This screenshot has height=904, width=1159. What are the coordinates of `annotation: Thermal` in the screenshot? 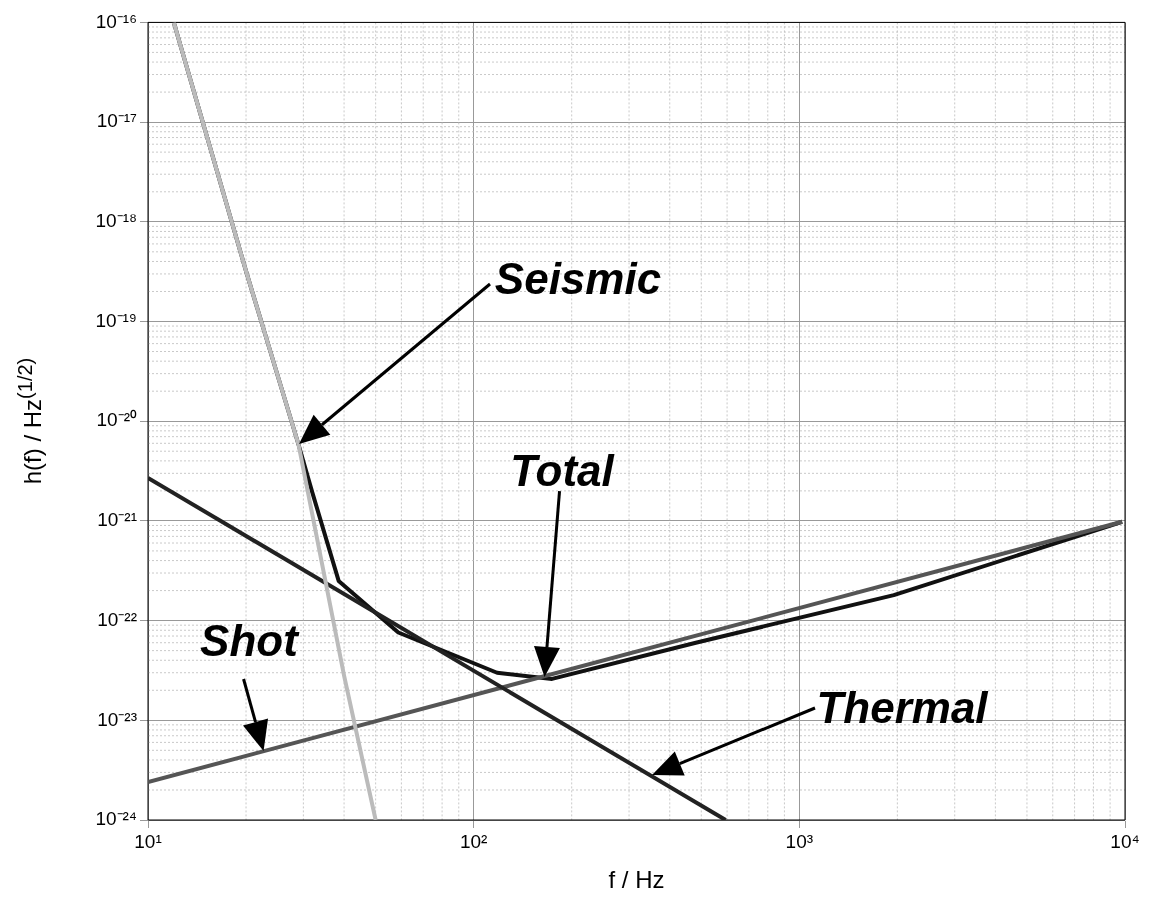 It's located at (902, 707).